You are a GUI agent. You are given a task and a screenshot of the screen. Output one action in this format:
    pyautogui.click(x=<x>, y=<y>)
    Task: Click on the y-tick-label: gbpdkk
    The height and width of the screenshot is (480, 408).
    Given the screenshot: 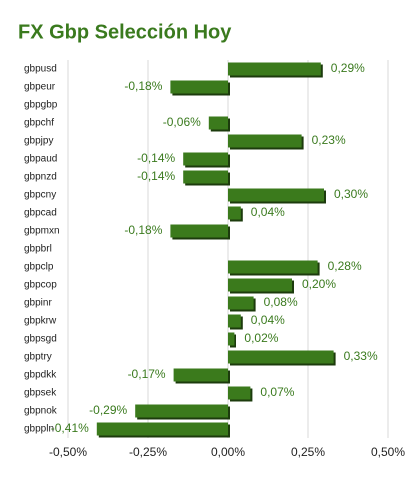 What is the action you would take?
    pyautogui.click(x=40, y=375)
    